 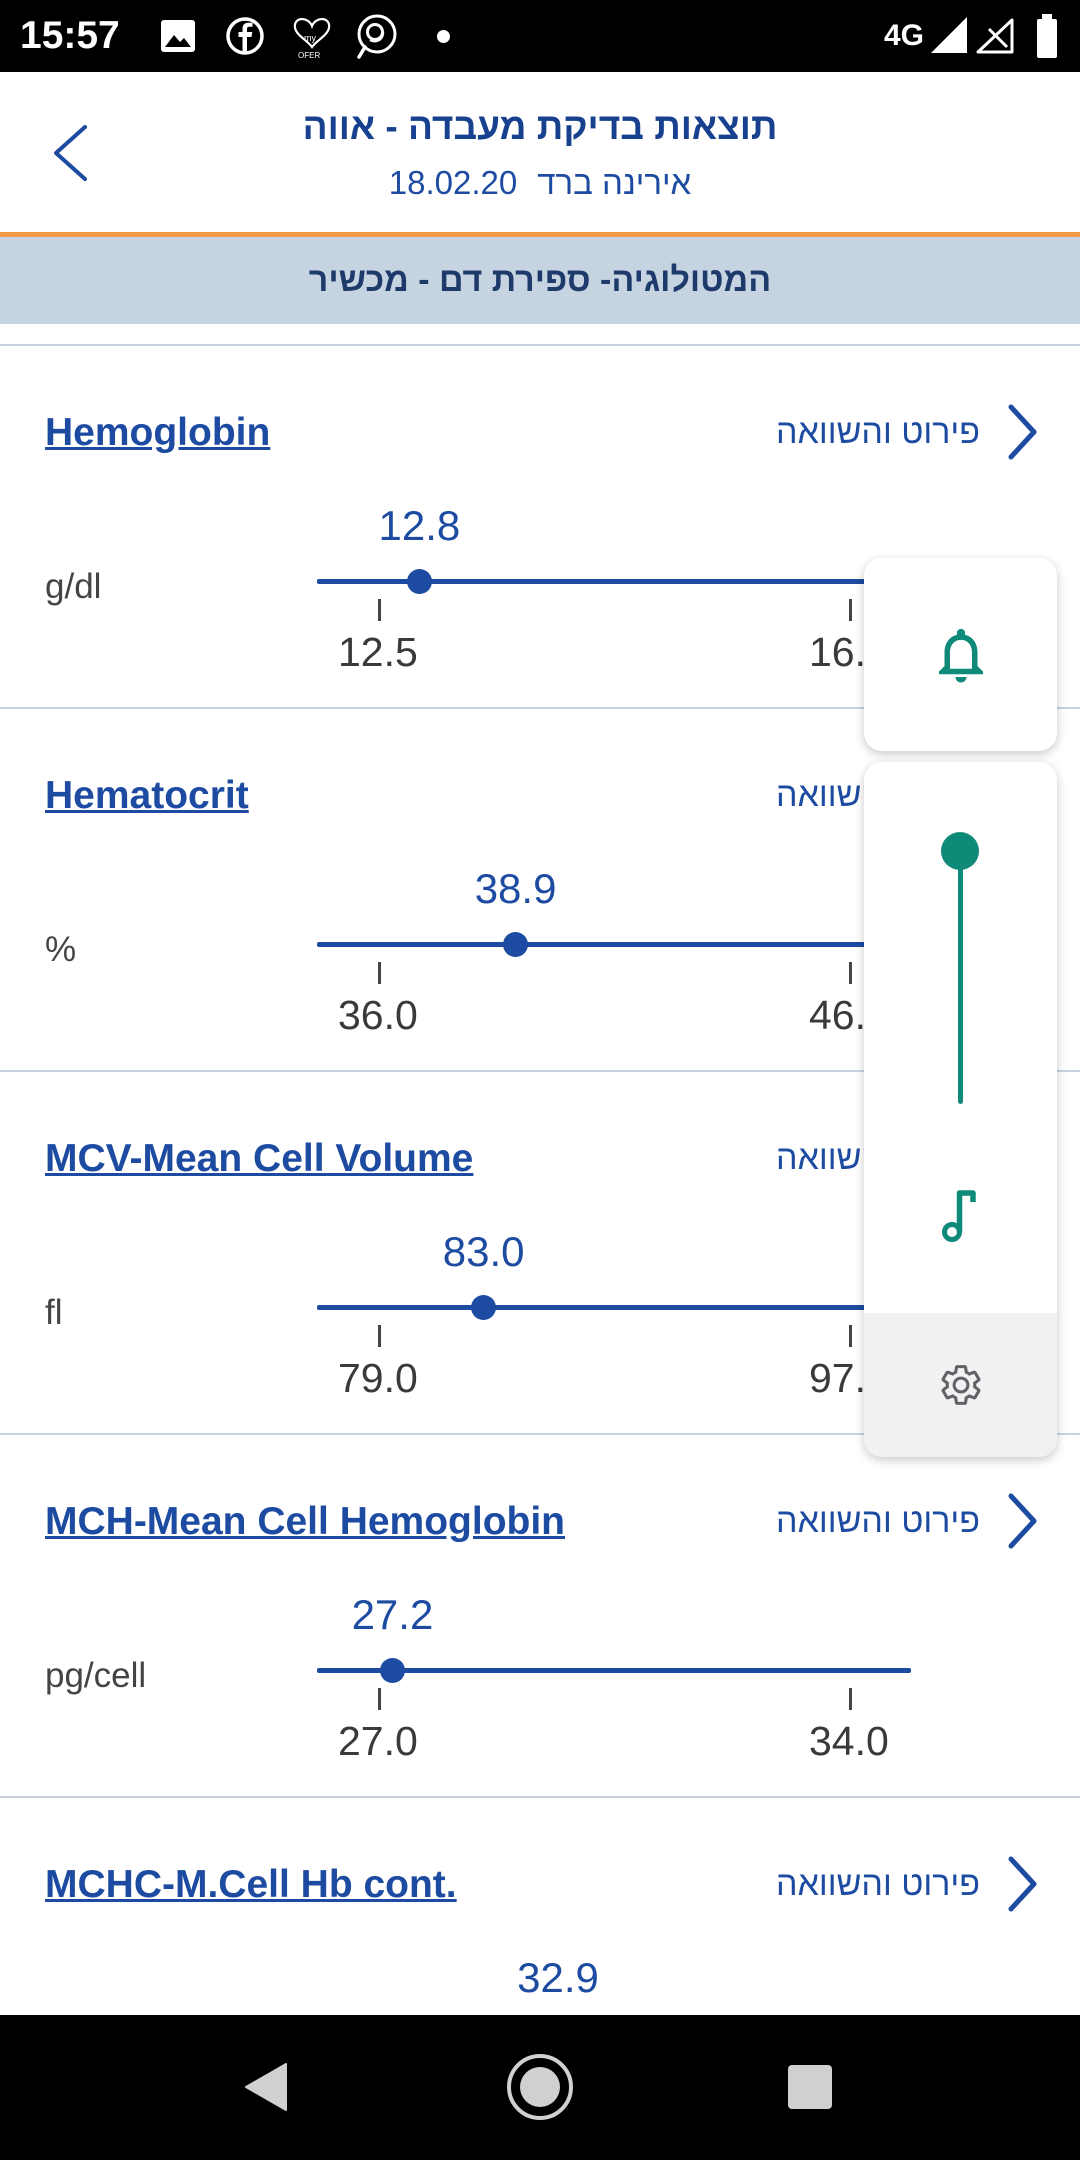 I want to click on section-header: המטולוגיה- ספירת דם - מכשיר, so click(x=540, y=280).